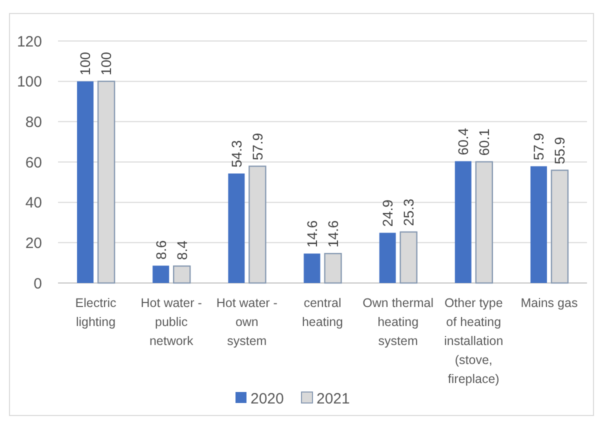  I want to click on y-tick-label: 0, so click(38, 283).